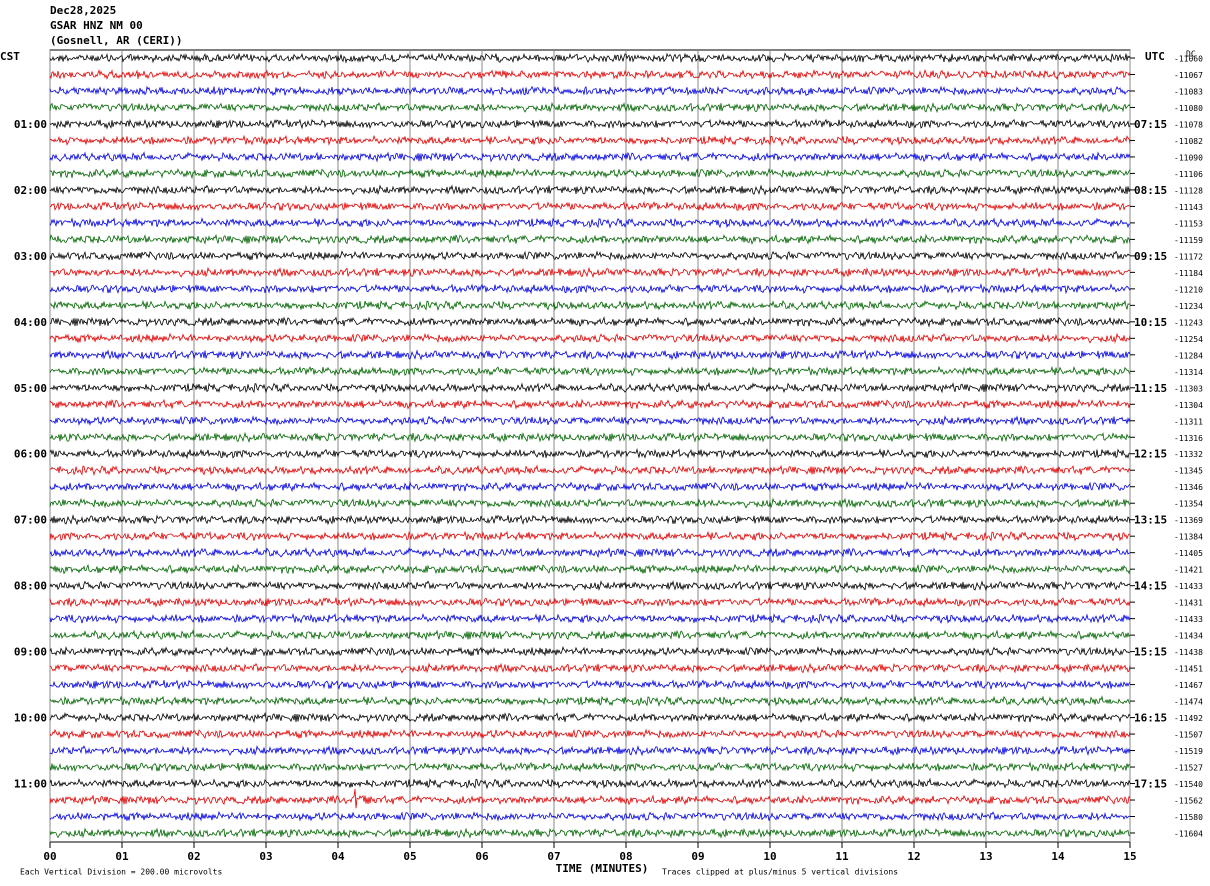 The height and width of the screenshot is (886, 1210). What do you see at coordinates (30, 190) in the screenshot?
I see `left-time: 02:00` at bounding box center [30, 190].